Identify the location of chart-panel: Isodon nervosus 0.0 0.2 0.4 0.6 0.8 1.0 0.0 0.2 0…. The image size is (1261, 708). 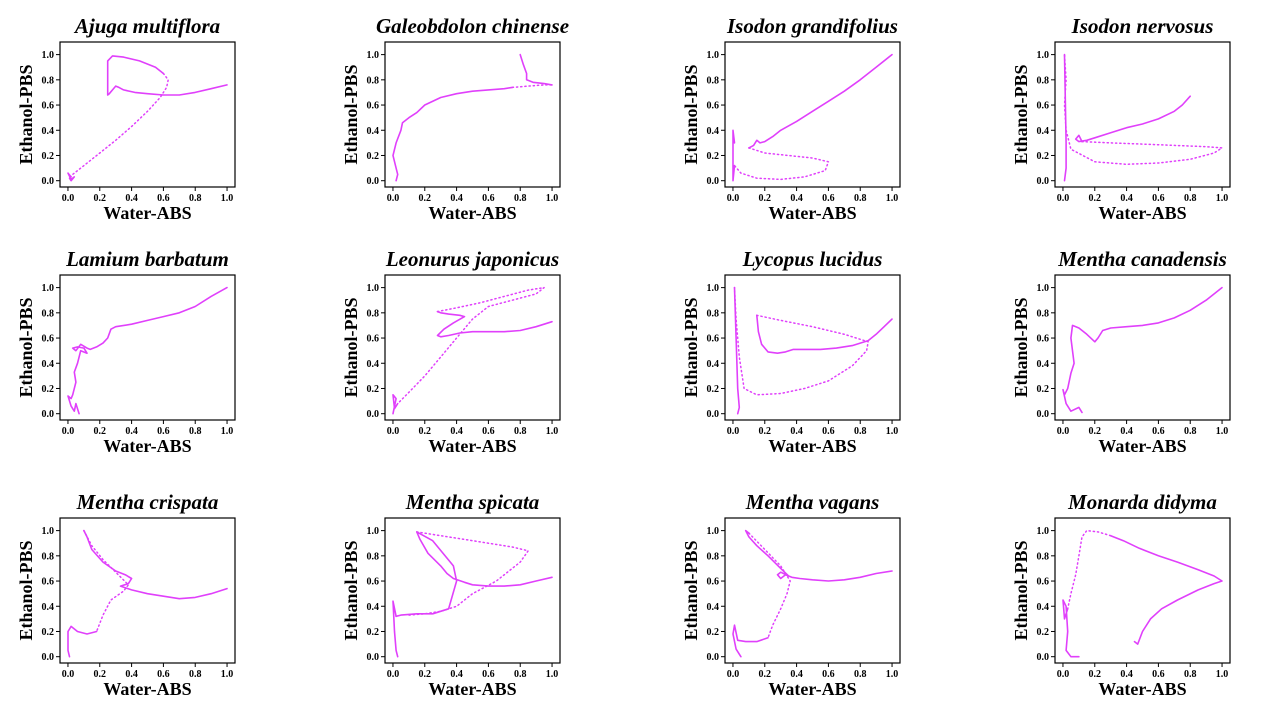
(1130, 117).